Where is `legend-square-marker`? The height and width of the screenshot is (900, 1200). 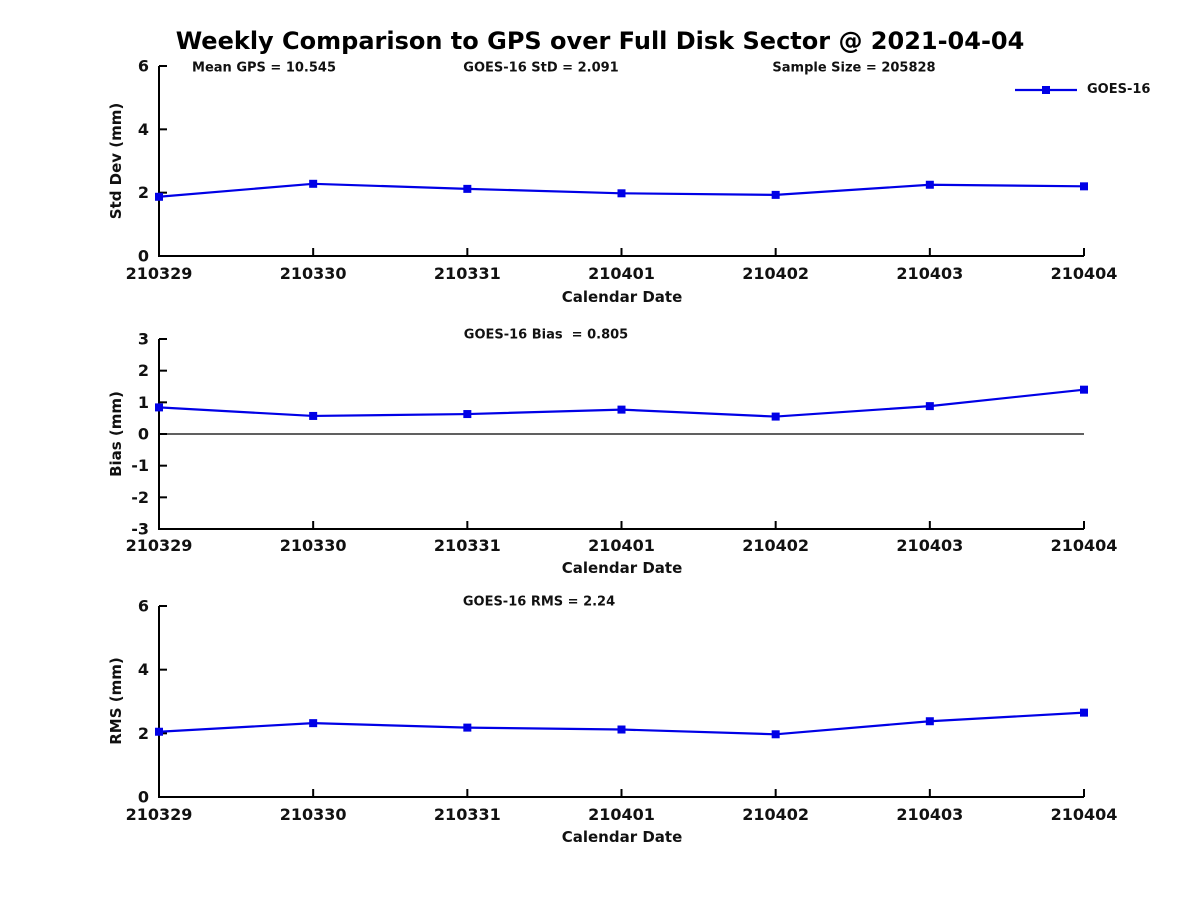 legend-square-marker is located at coordinates (1046, 89).